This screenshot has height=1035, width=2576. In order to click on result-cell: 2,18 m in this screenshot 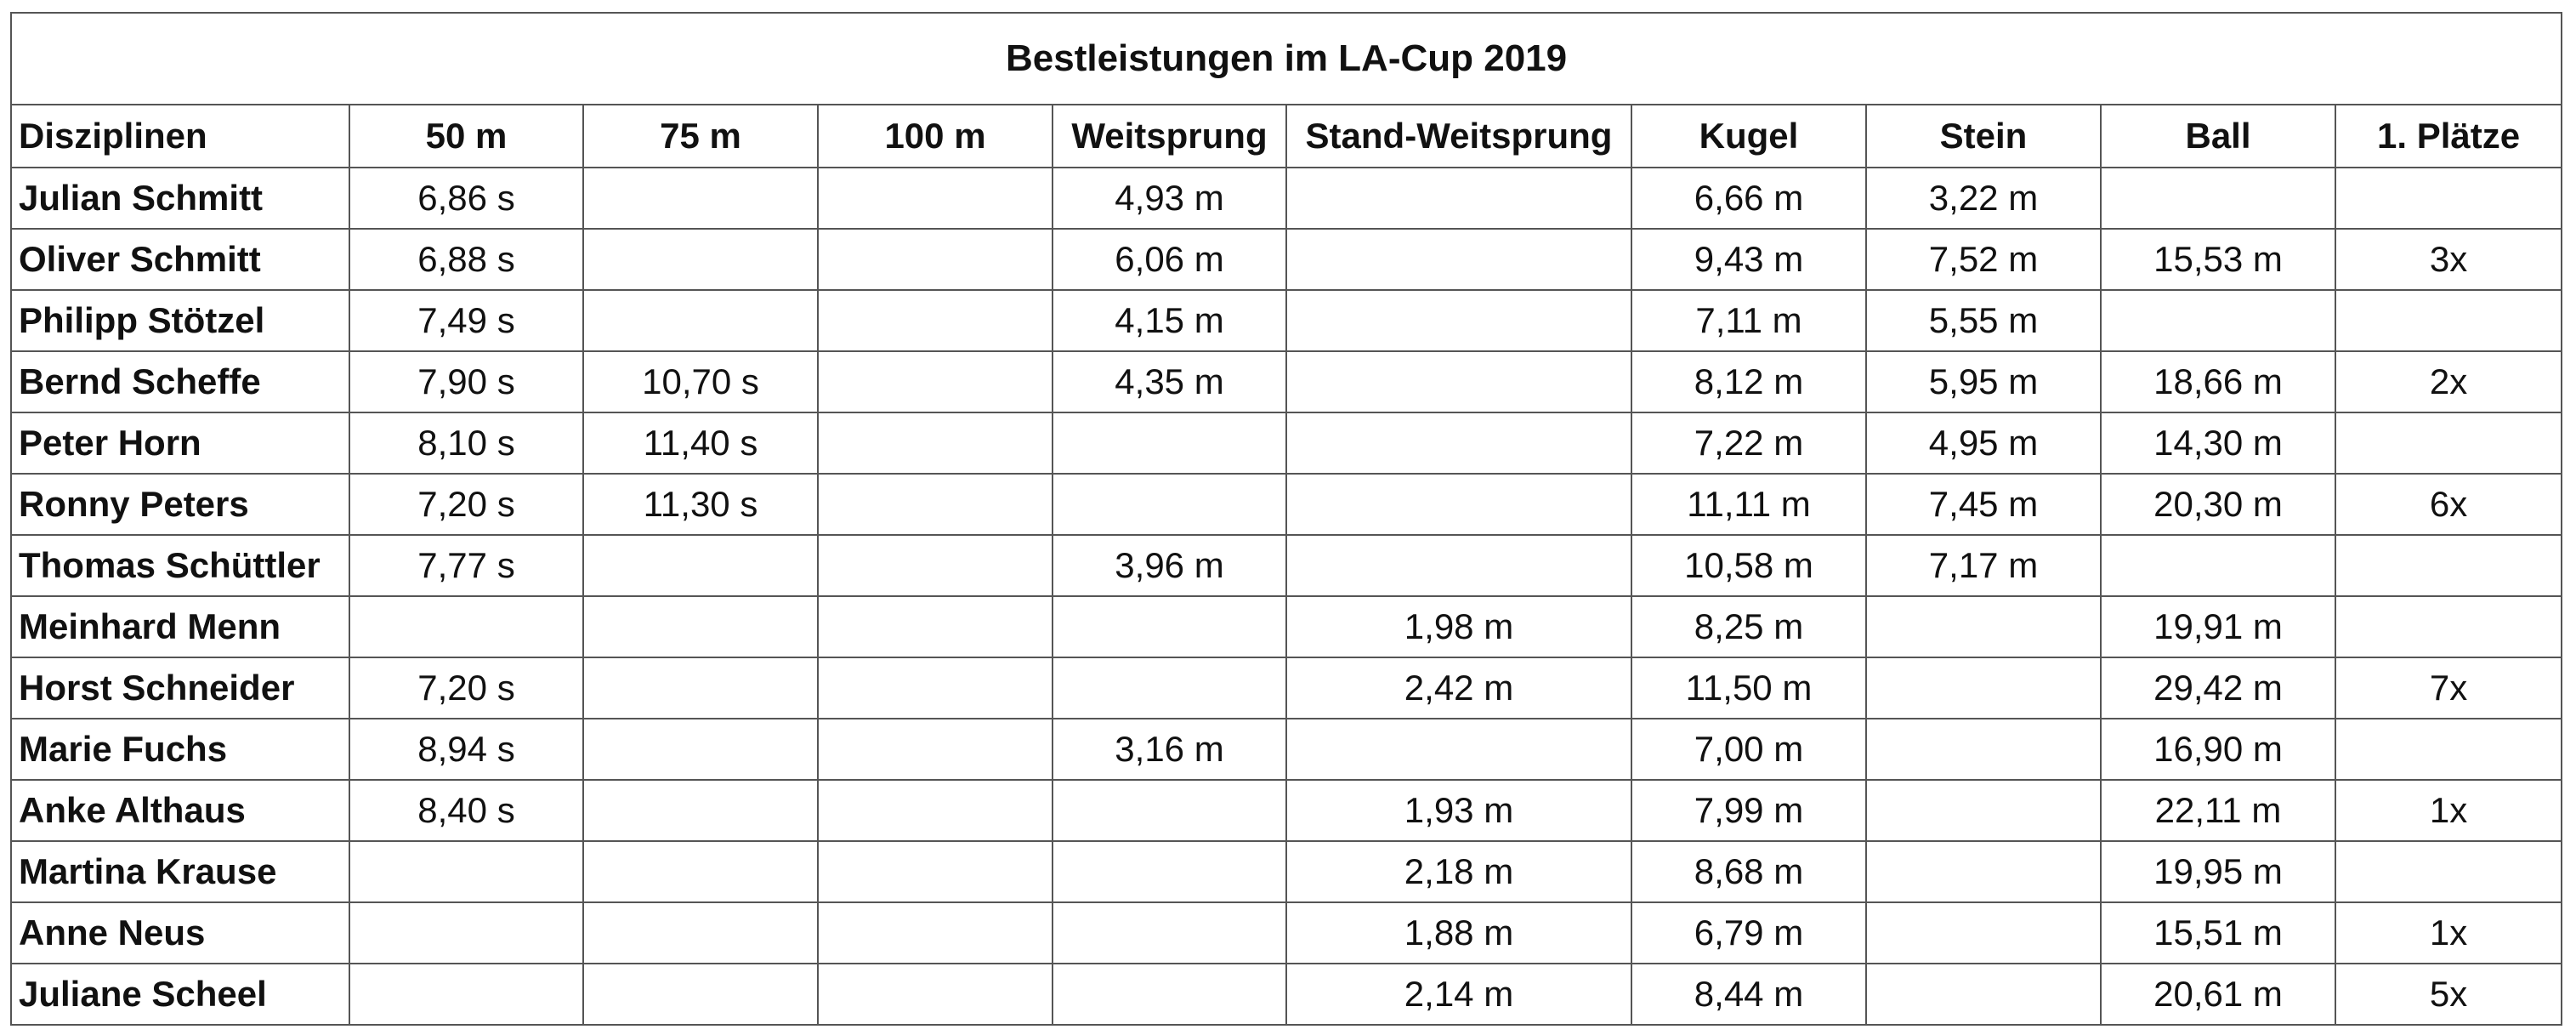, I will do `click(1459, 872)`.